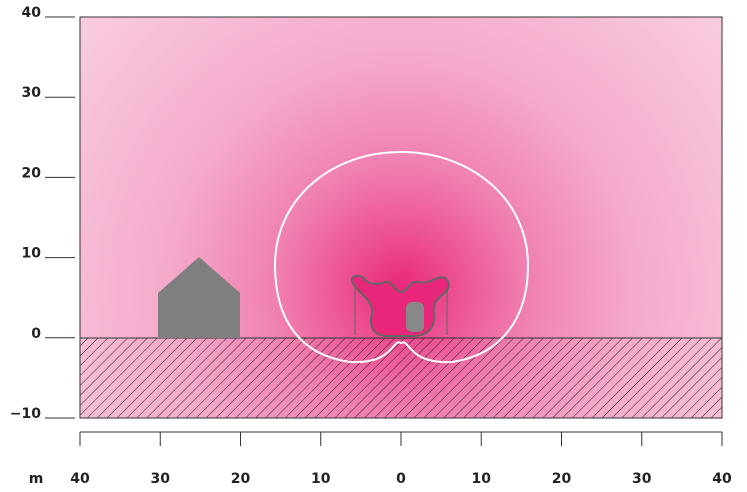  Describe the element at coordinates (415, 317) in the screenshot. I see `robot-part` at that location.